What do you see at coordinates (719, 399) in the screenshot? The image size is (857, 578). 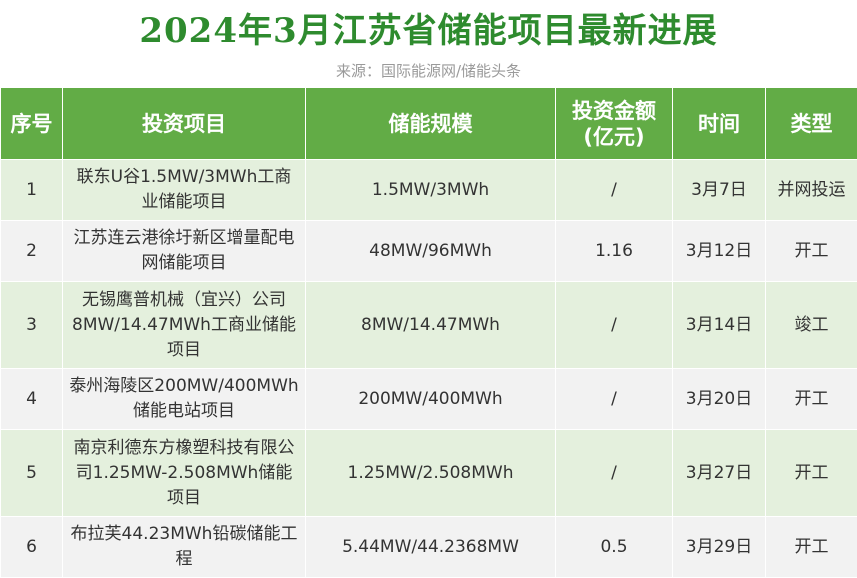 I see `cell-date: 3月20日` at bounding box center [719, 399].